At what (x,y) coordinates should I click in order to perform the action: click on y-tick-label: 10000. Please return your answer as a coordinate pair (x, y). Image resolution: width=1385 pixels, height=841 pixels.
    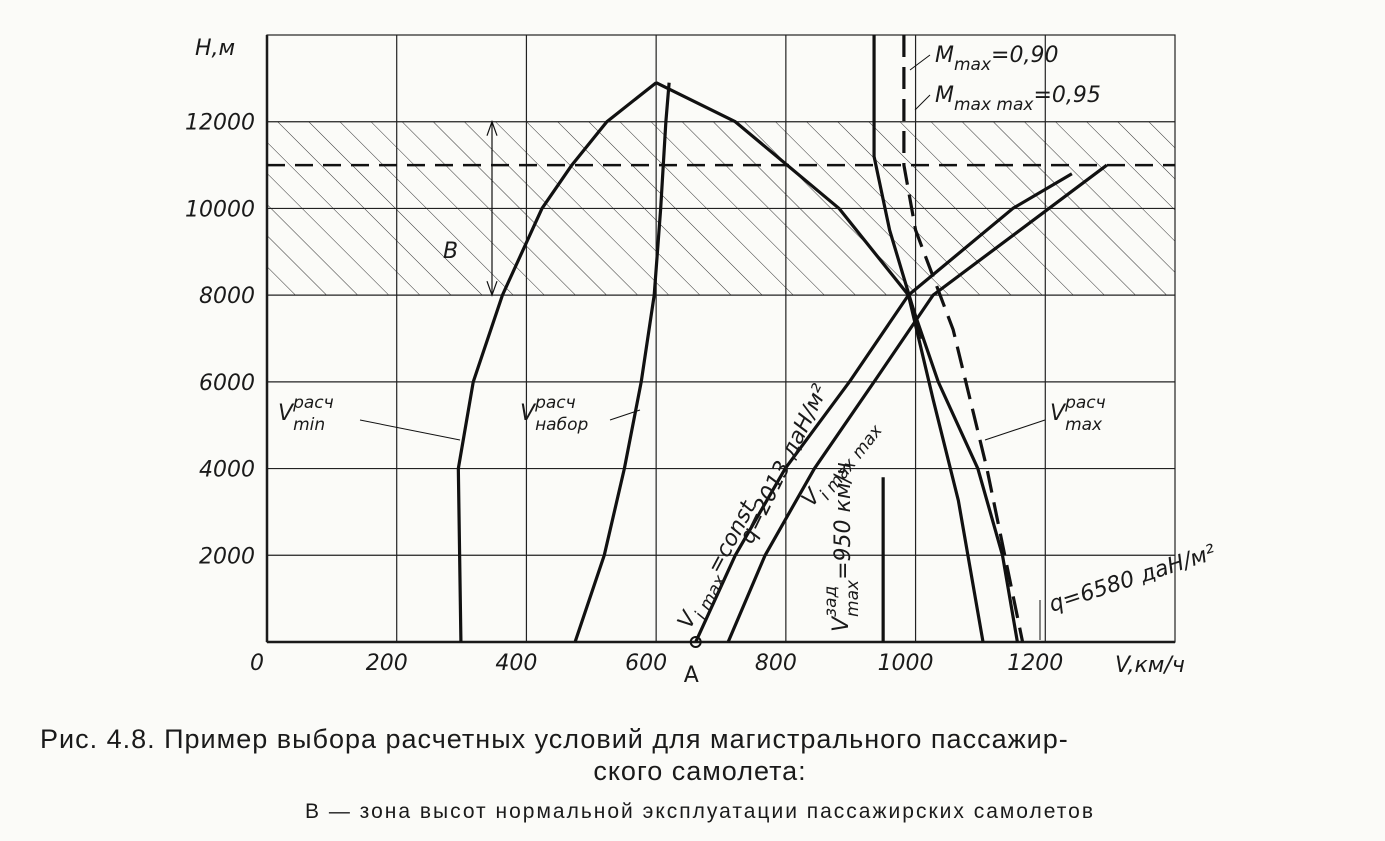
    Looking at the image, I should click on (220, 209).